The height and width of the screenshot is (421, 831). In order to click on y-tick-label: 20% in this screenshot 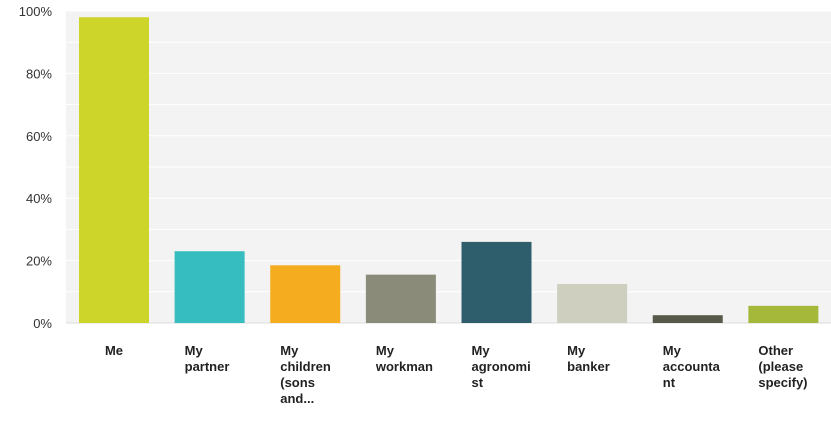, I will do `click(39, 261)`.